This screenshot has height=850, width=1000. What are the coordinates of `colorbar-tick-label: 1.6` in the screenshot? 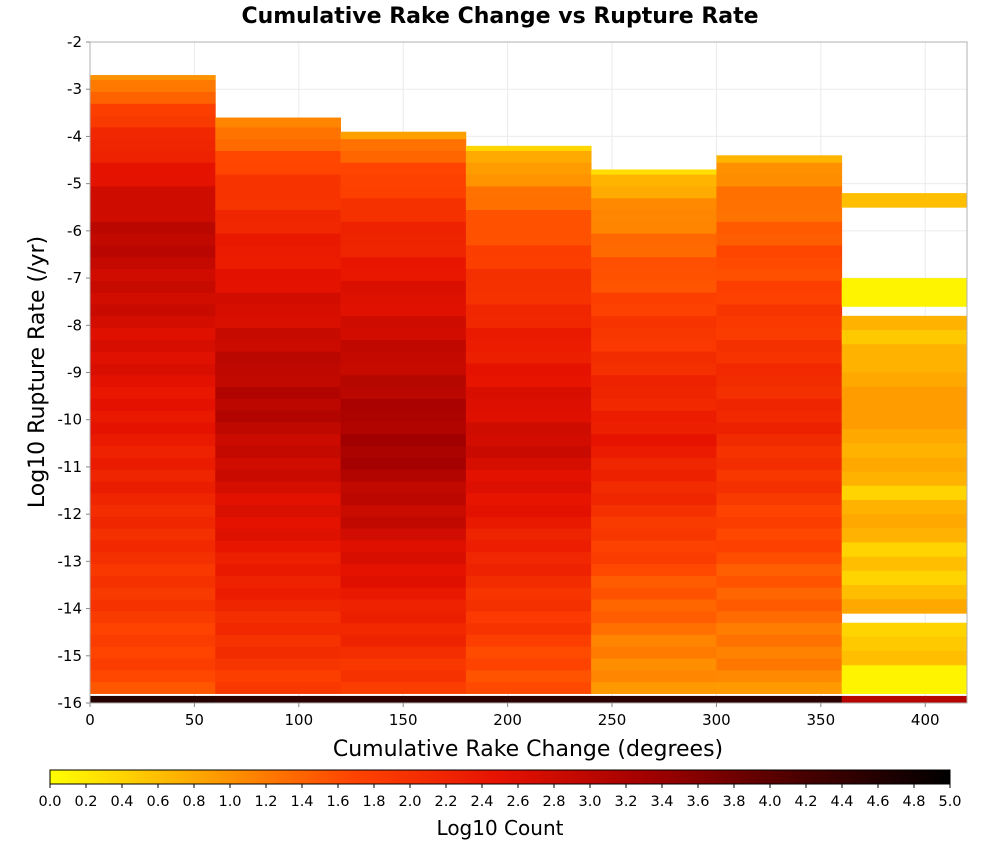 It's located at (337, 802).